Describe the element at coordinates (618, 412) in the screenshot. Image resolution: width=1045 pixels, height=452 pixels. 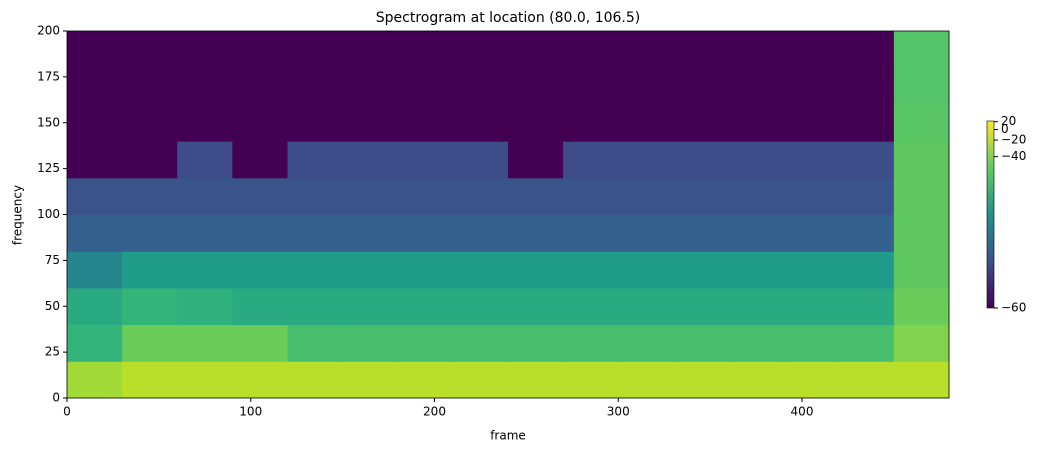
I see `x-tick-label: 300` at that location.